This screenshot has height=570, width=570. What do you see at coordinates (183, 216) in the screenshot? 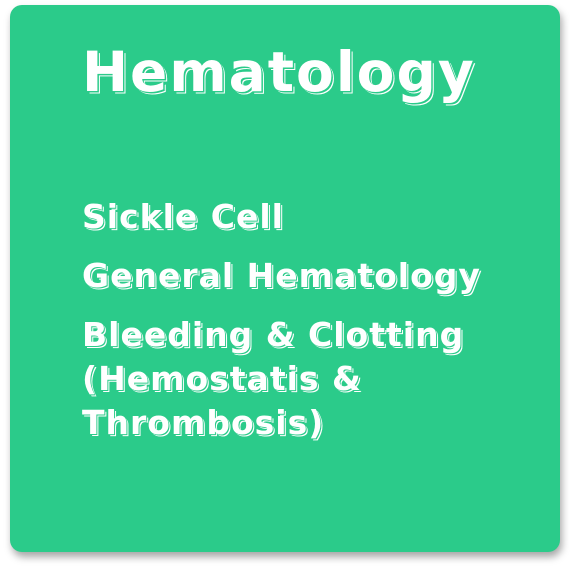
I see `topic-link-sickle-cell: Sickle Cell` at bounding box center [183, 216].